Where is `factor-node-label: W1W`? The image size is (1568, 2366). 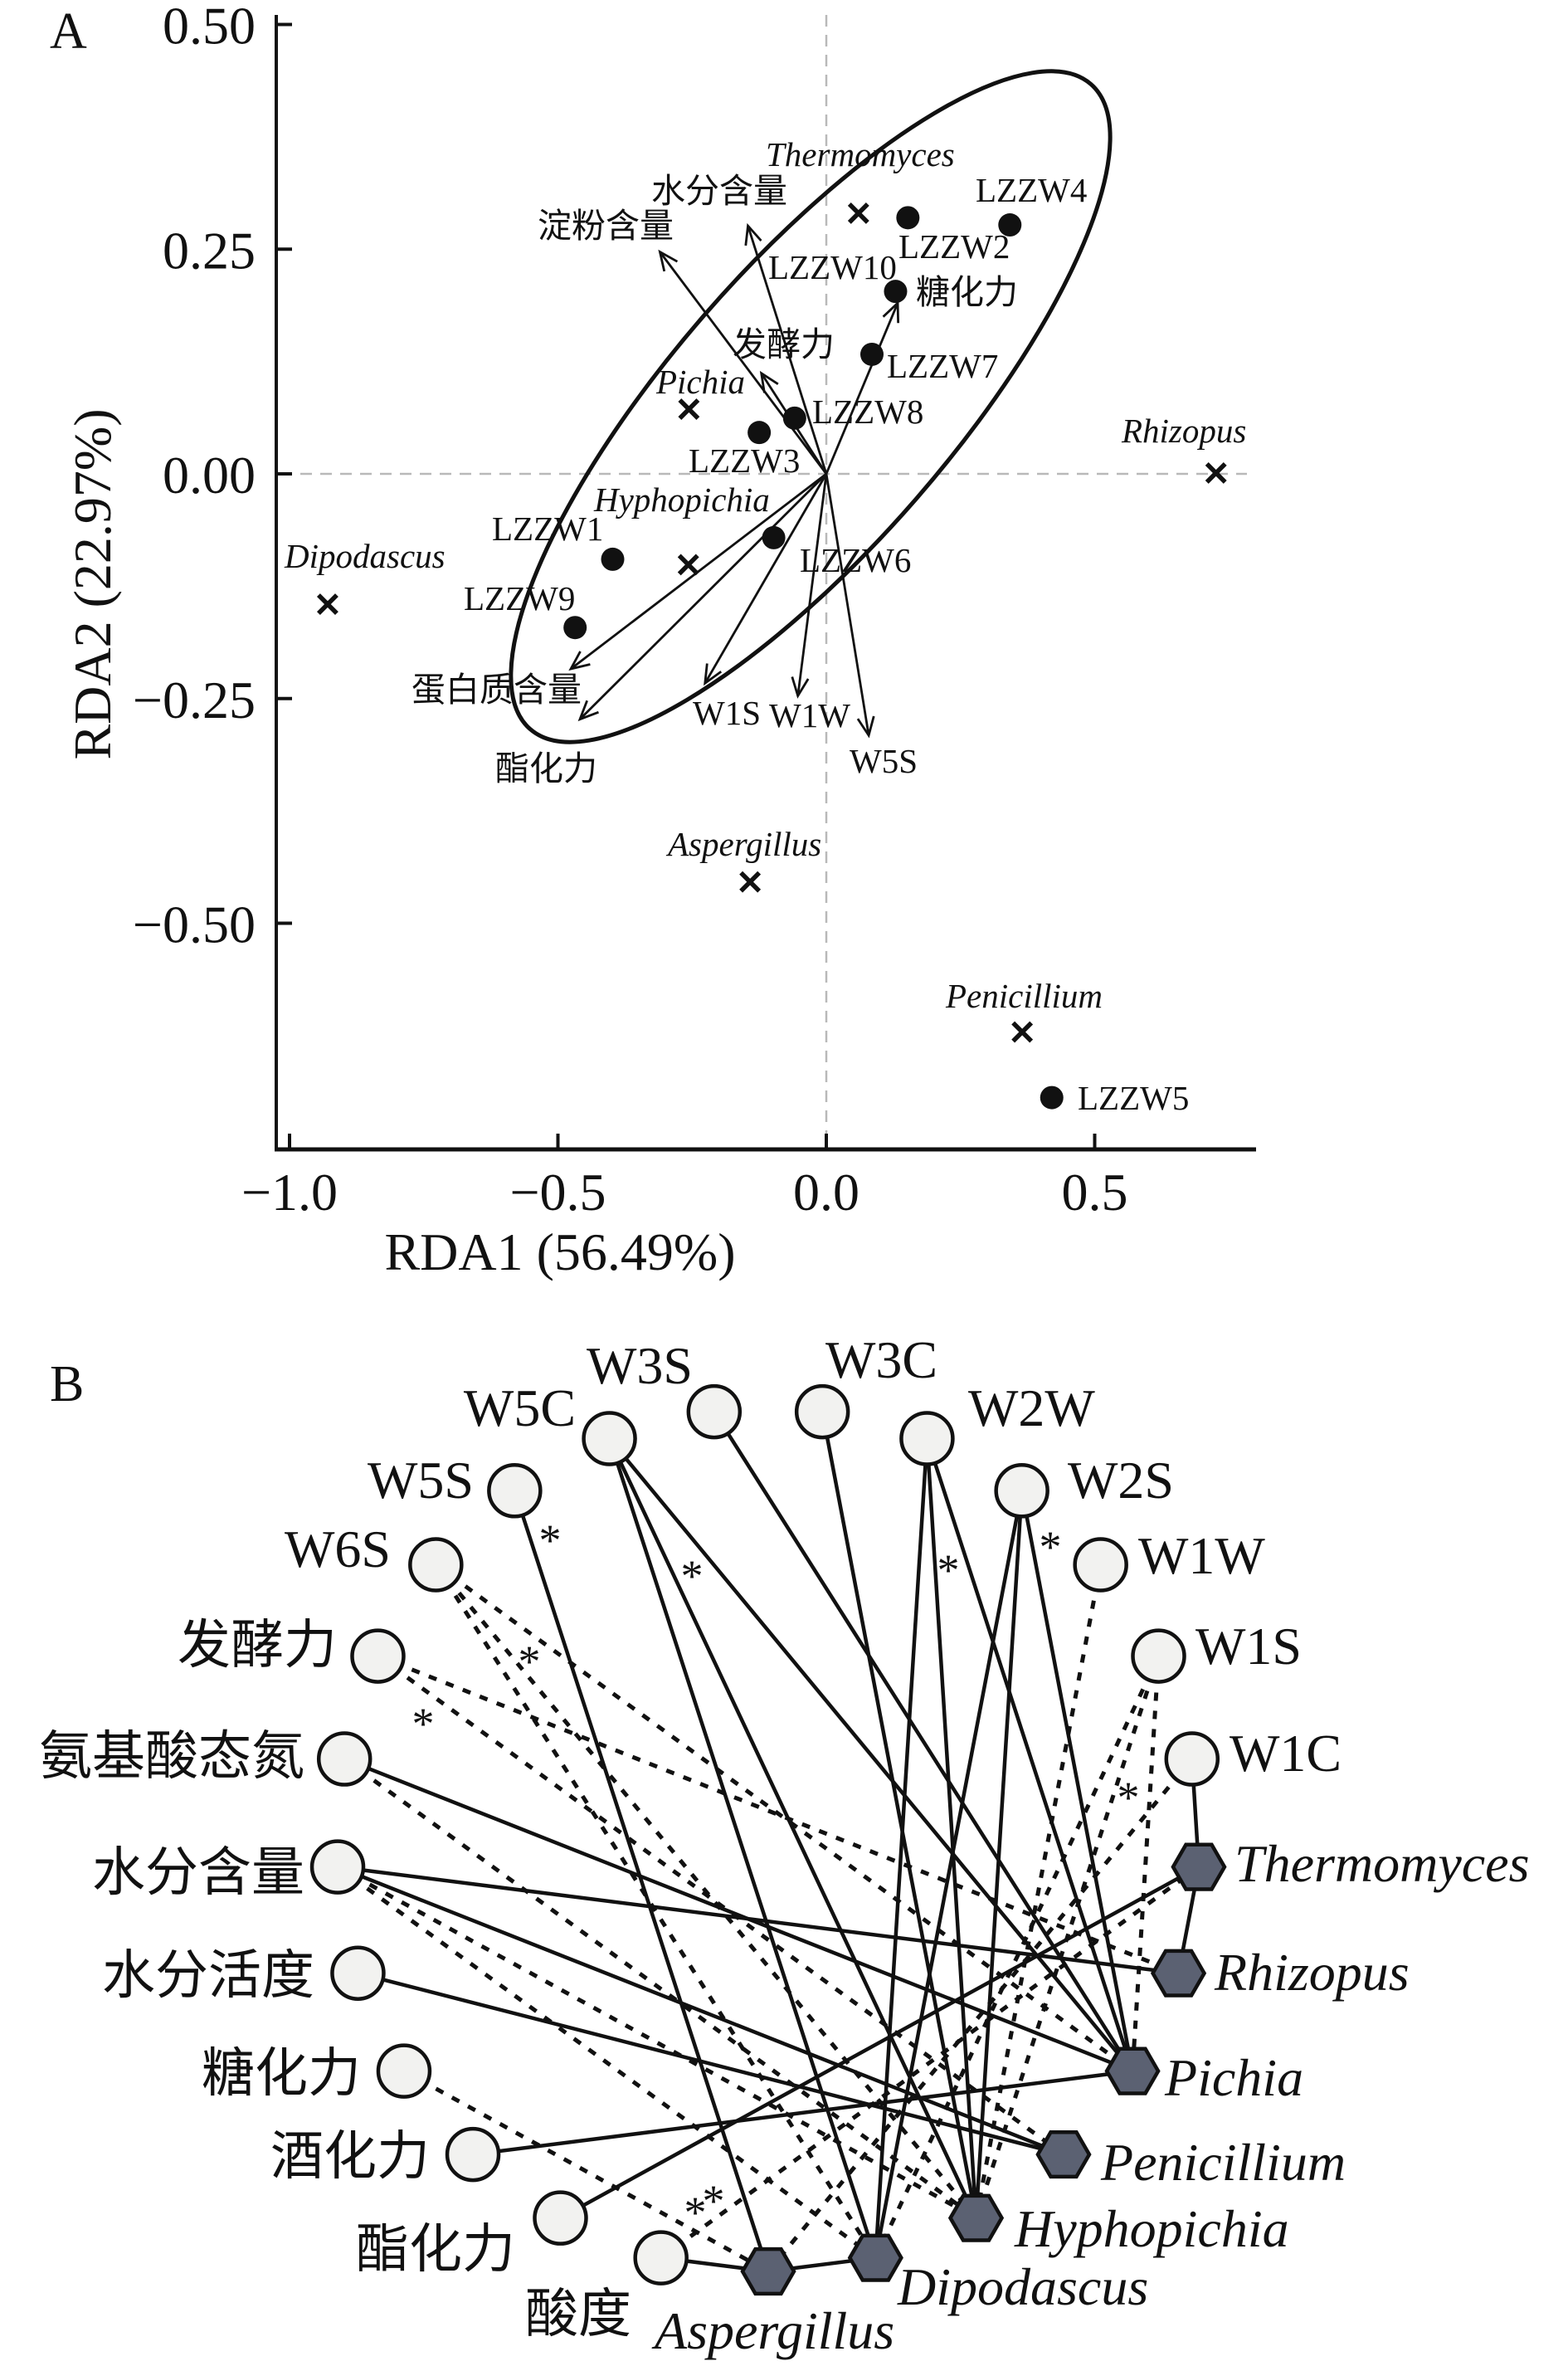 factor-node-label: W1W is located at coordinates (1201, 1555).